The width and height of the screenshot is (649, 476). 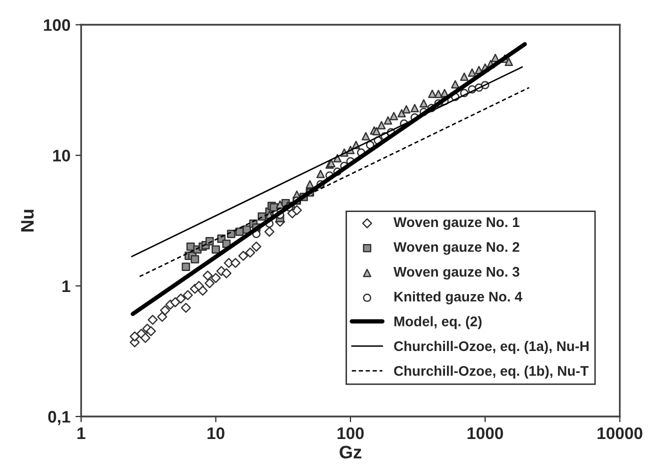 I want to click on x-tick-label: 1000, so click(x=485, y=433).